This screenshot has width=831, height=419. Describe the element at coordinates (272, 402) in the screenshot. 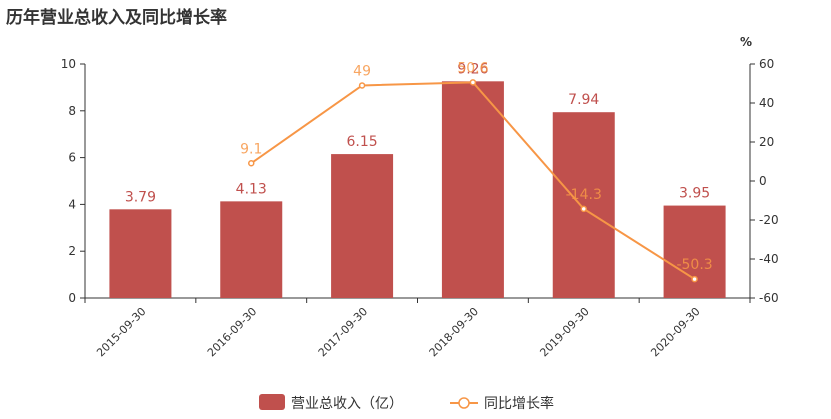

I see `legend-swatch-bar` at that location.